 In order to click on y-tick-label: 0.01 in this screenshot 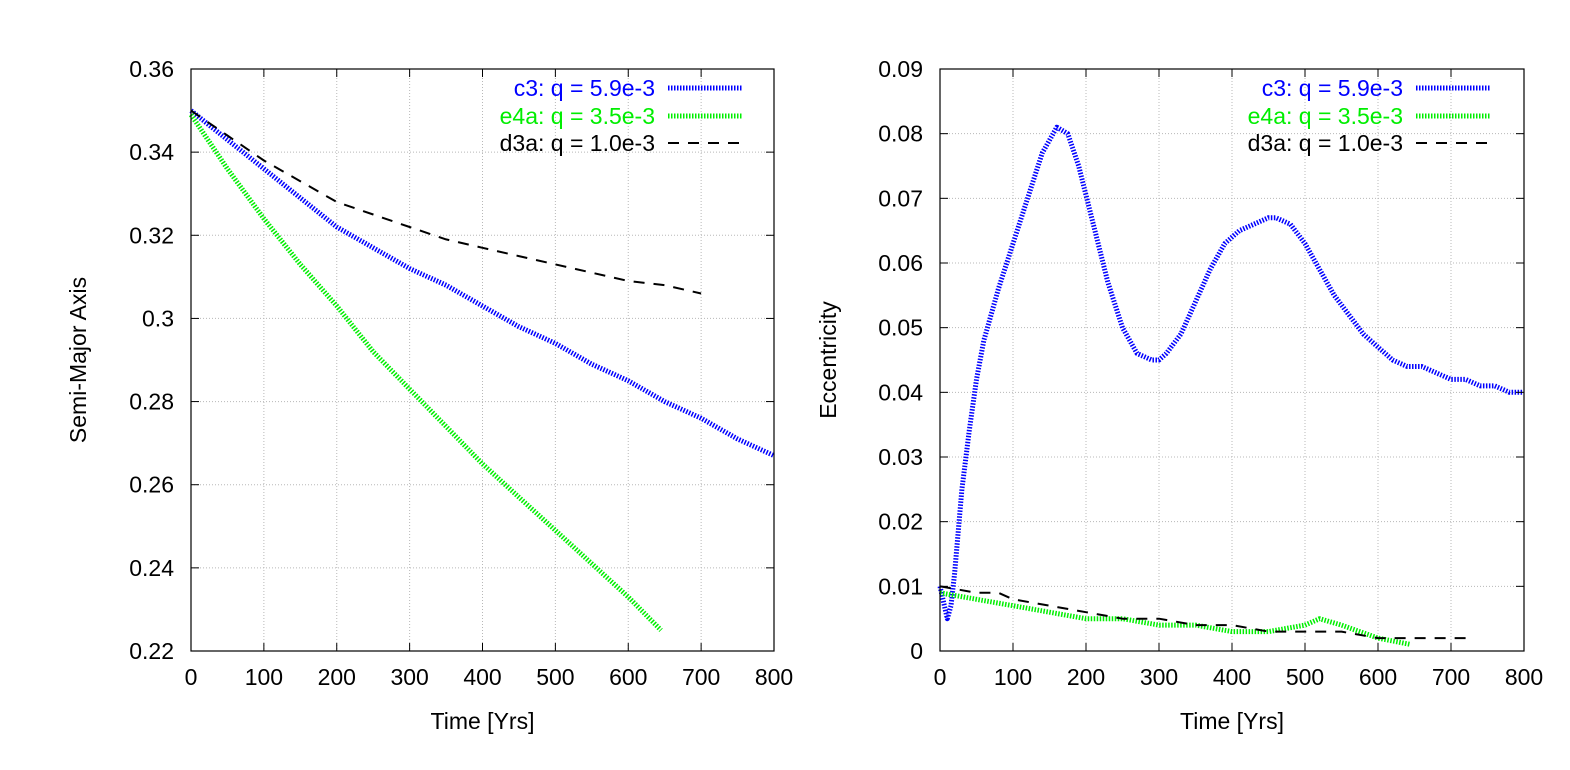, I will do `click(900, 586)`.